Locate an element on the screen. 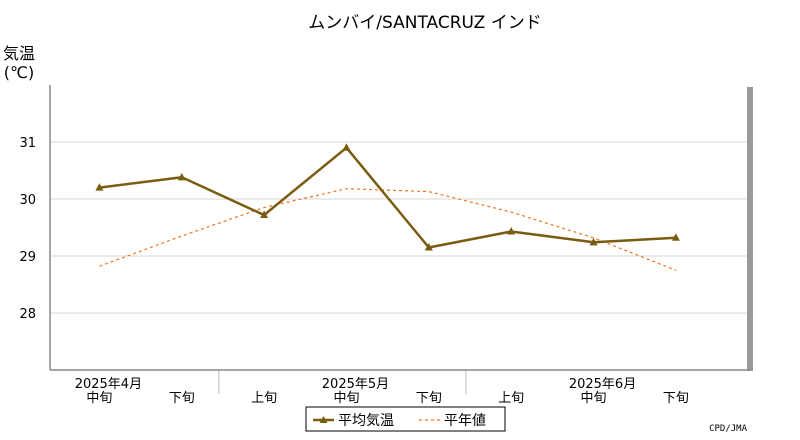 The width and height of the screenshot is (800, 440). legend-label-normal: 平年値 is located at coordinates (465, 421).